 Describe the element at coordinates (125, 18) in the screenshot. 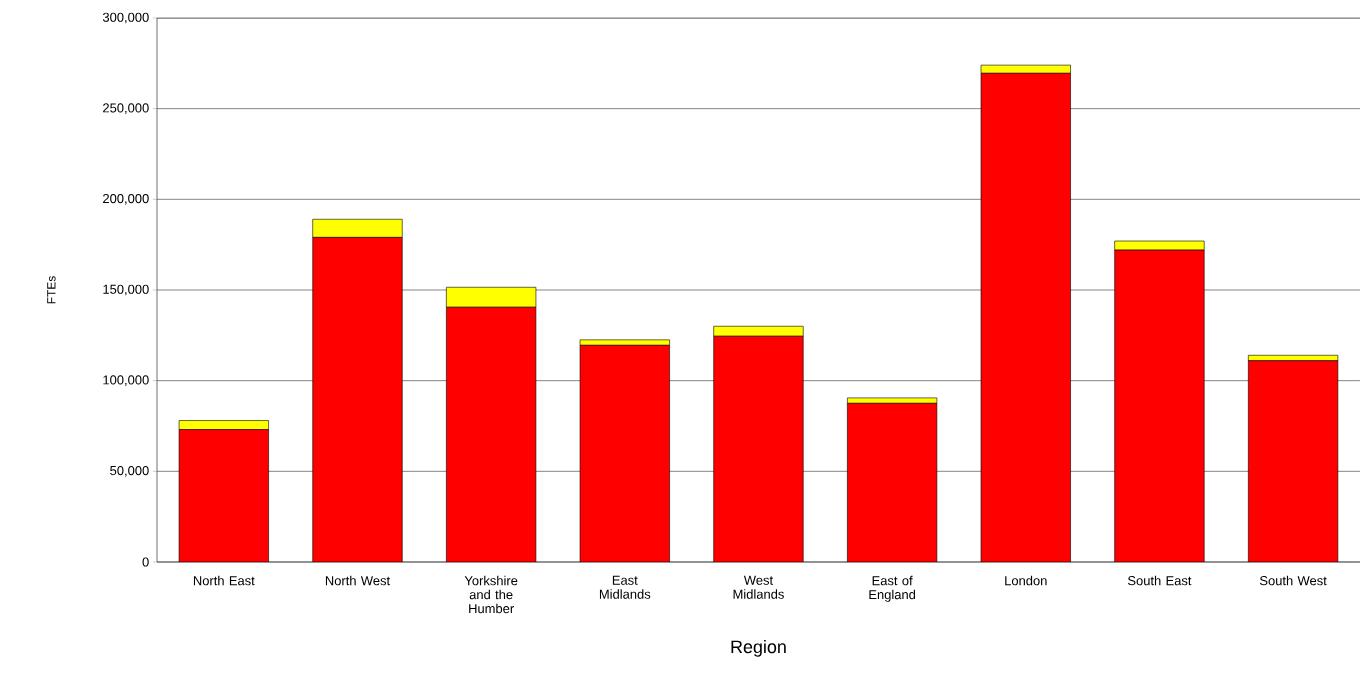

I see `y-tick-label: 300,000` at that location.